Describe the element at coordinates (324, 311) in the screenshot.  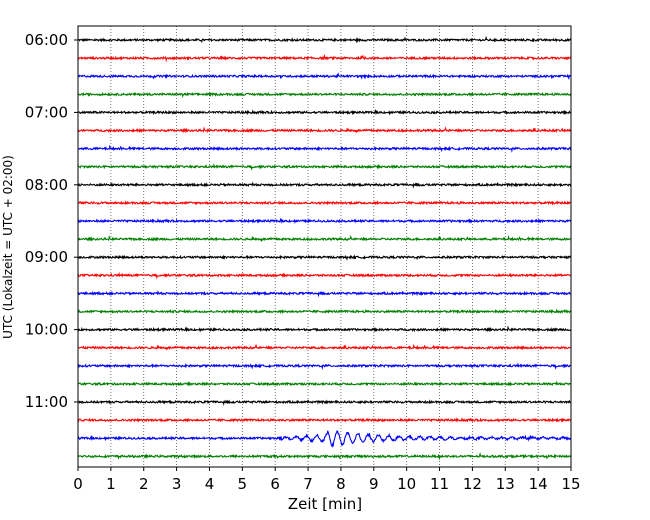
I see `trace-09:45` at that location.